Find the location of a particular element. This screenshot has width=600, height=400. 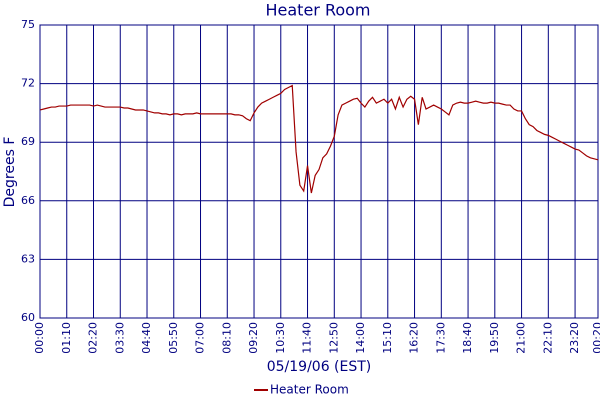

y-tick-label: 63 is located at coordinates (28, 258).